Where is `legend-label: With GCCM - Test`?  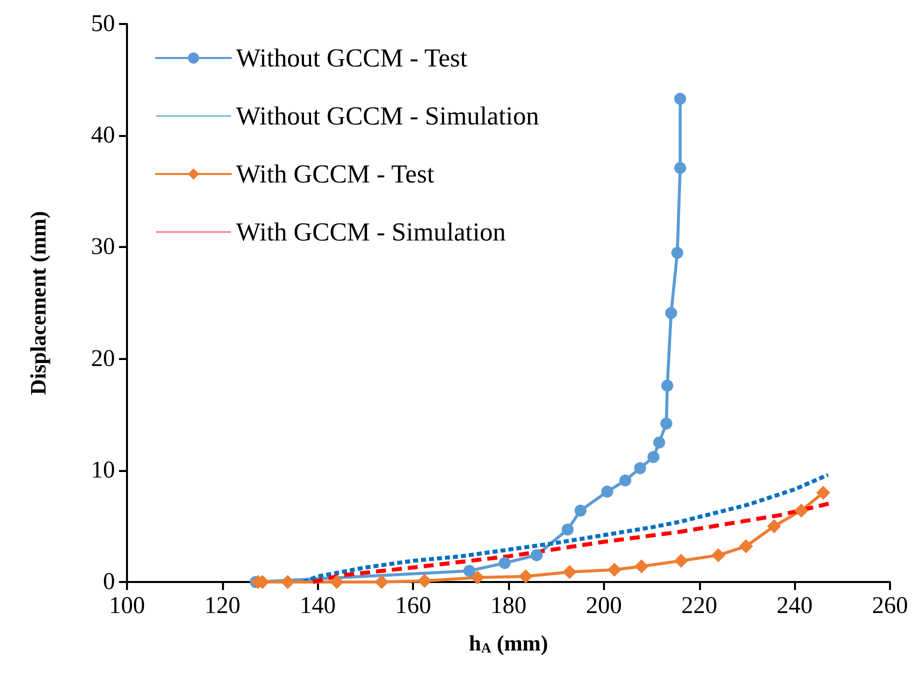
legend-label: With GCCM - Test is located at coordinates (335, 174).